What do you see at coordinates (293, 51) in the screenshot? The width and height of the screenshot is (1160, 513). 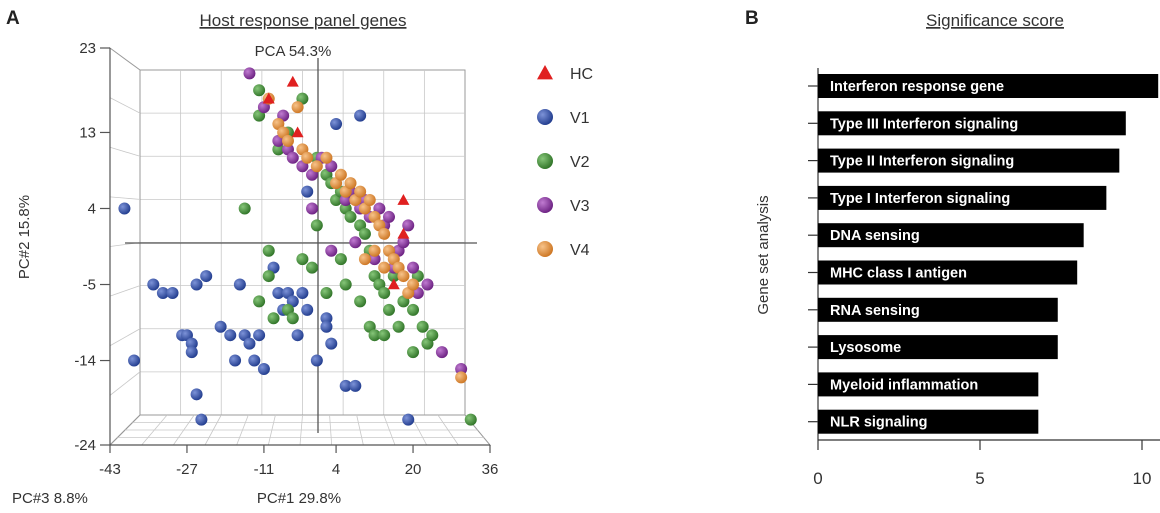 I see `pca-top-label: PCA 54.3%` at bounding box center [293, 51].